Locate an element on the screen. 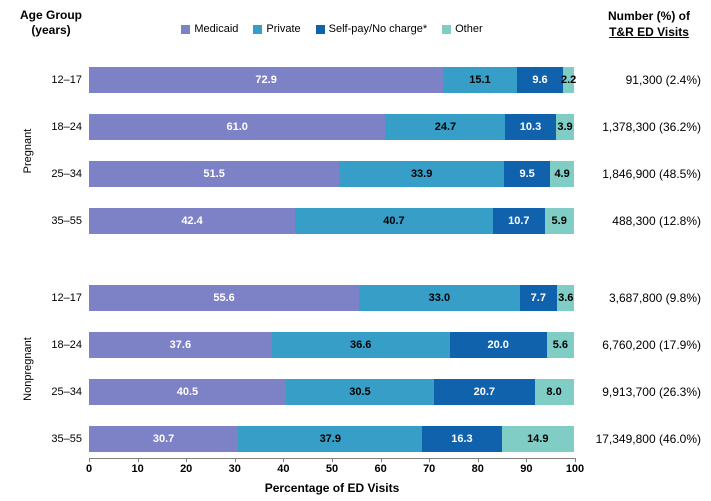  stacked-bar: 61.0 24.7 10.3 3.9 is located at coordinates (332, 127).